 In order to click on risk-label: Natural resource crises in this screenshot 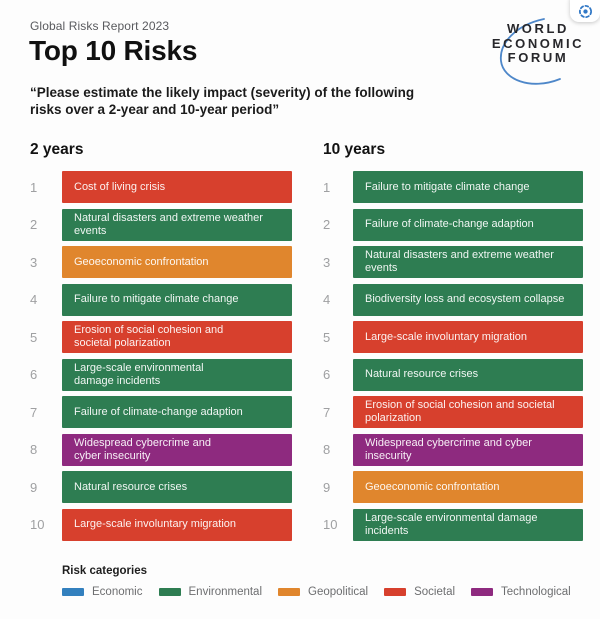, I will do `click(422, 374)`.